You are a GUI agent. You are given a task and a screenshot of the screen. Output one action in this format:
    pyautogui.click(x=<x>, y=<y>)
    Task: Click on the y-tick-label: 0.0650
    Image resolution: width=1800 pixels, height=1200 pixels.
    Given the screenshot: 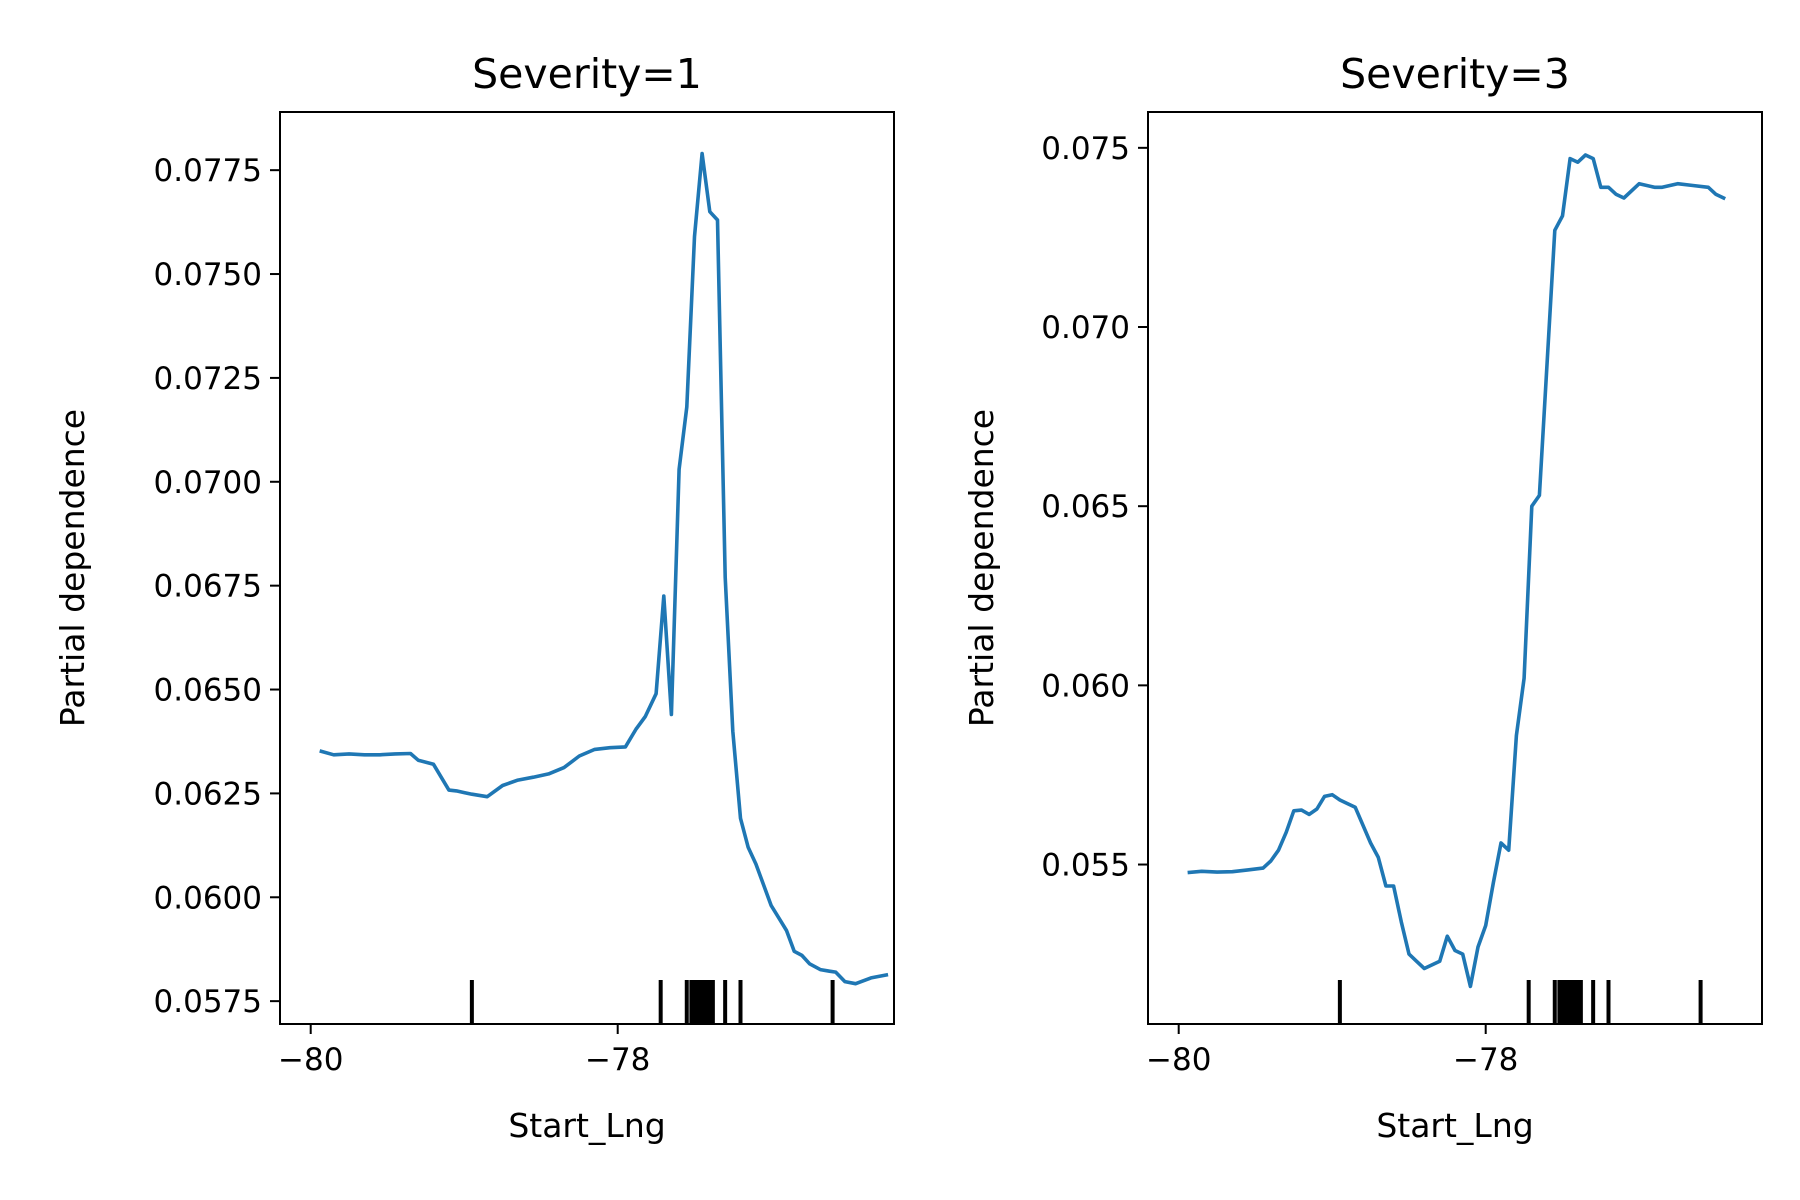 What is the action you would take?
    pyautogui.click(x=208, y=691)
    